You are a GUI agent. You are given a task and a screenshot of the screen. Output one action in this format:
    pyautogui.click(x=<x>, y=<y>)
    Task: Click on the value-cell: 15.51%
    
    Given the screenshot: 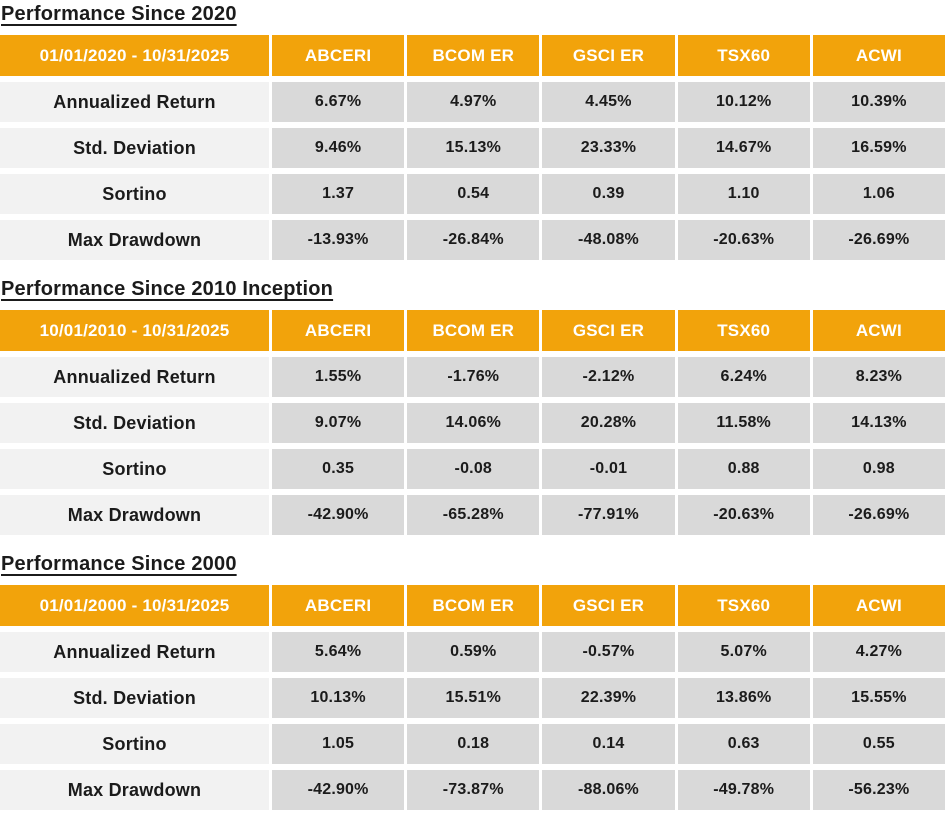 What is the action you would take?
    pyautogui.click(x=473, y=698)
    